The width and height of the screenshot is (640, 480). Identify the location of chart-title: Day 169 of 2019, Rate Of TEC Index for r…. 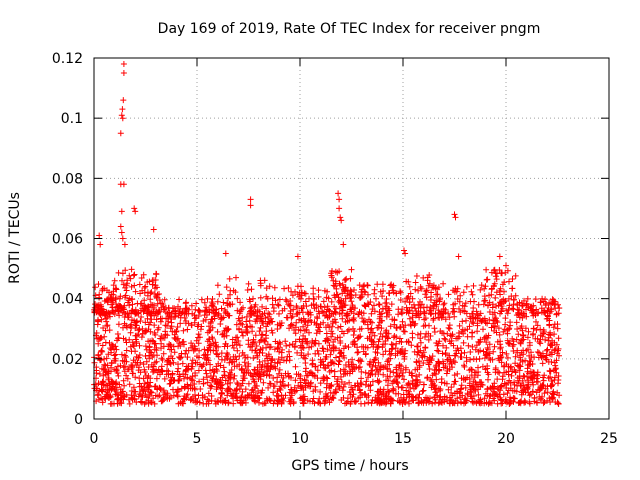
(349, 29).